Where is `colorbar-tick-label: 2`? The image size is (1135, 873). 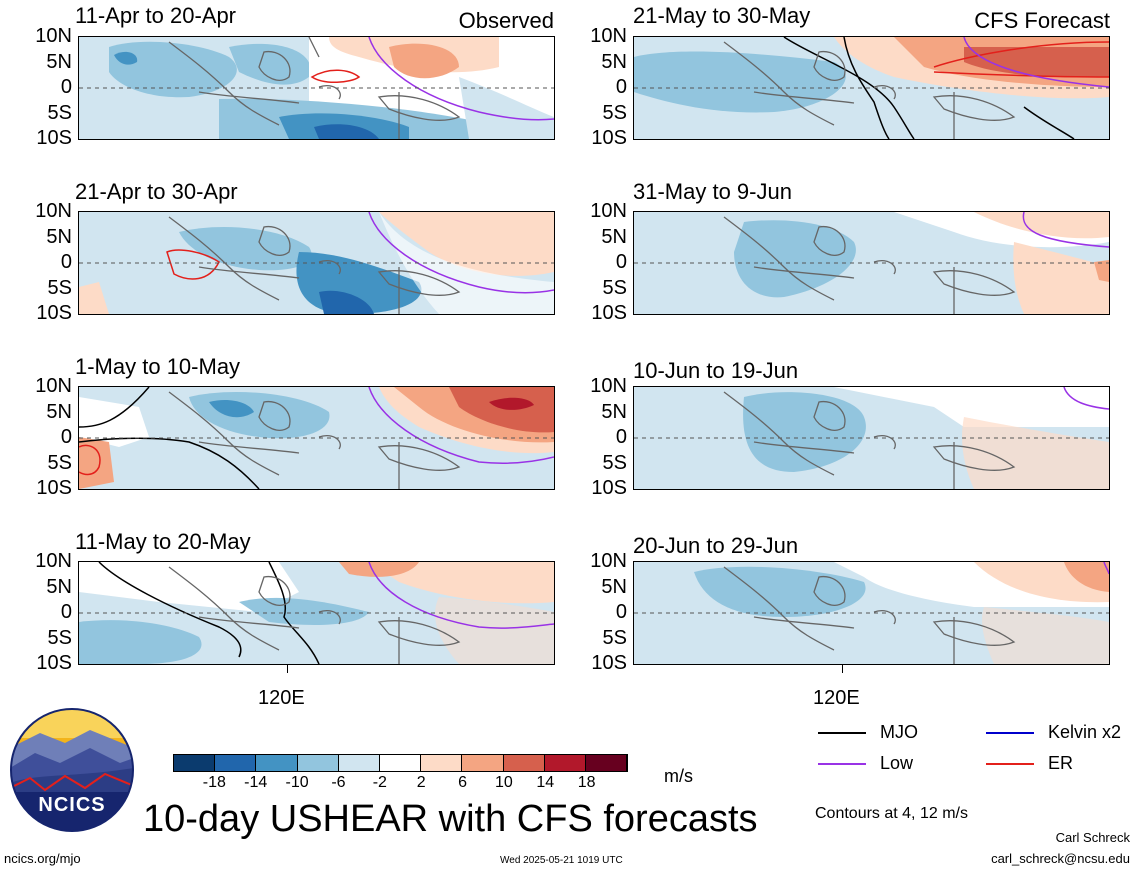 colorbar-tick-label: 2 is located at coordinates (421, 782).